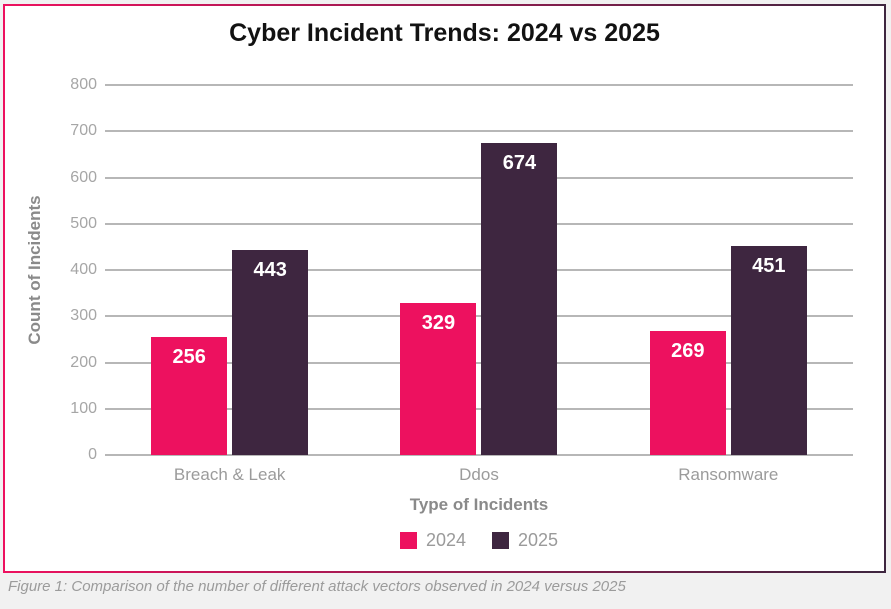 This screenshot has width=891, height=609. I want to click on legend-swatch-2025, so click(500, 540).